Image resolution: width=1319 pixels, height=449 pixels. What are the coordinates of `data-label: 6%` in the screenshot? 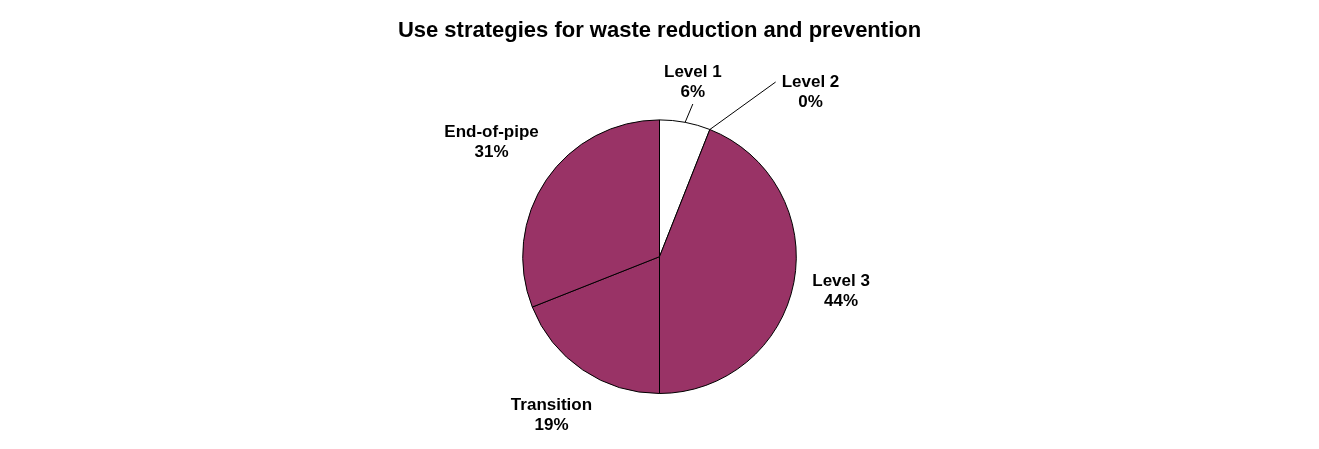 It's located at (693, 91).